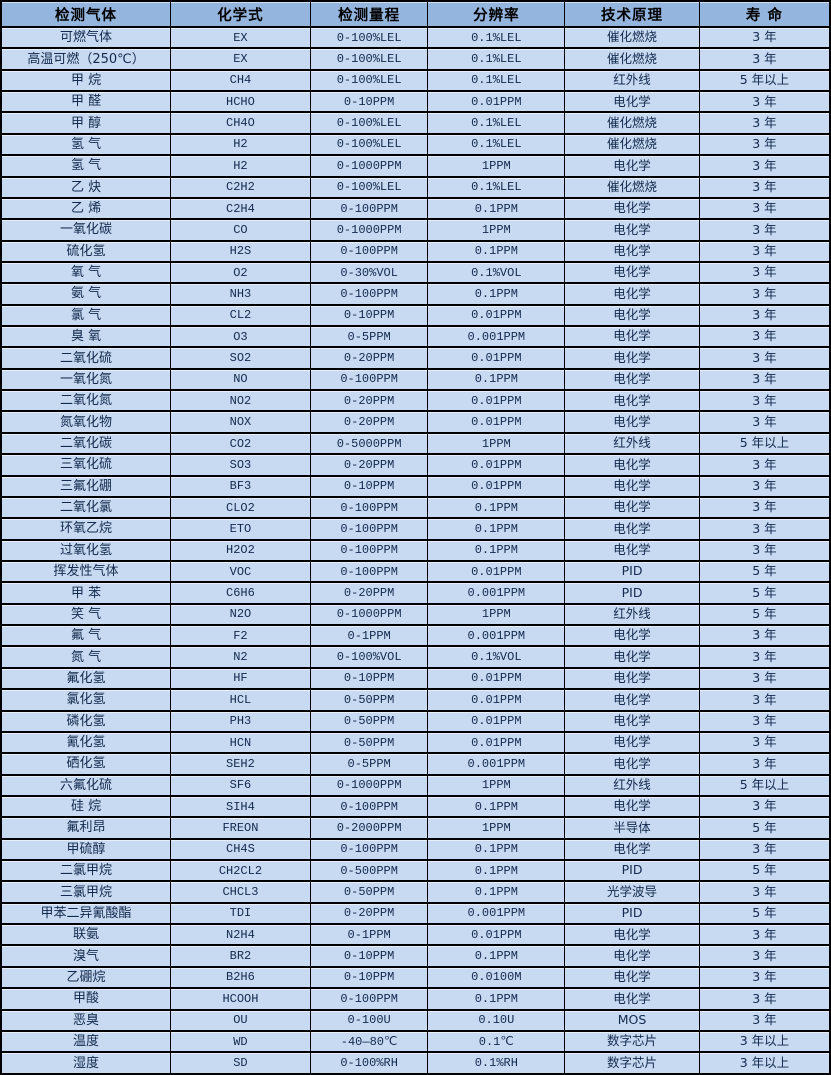  What do you see at coordinates (86, 636) in the screenshot?
I see `cell-gas: 氟 气` at bounding box center [86, 636].